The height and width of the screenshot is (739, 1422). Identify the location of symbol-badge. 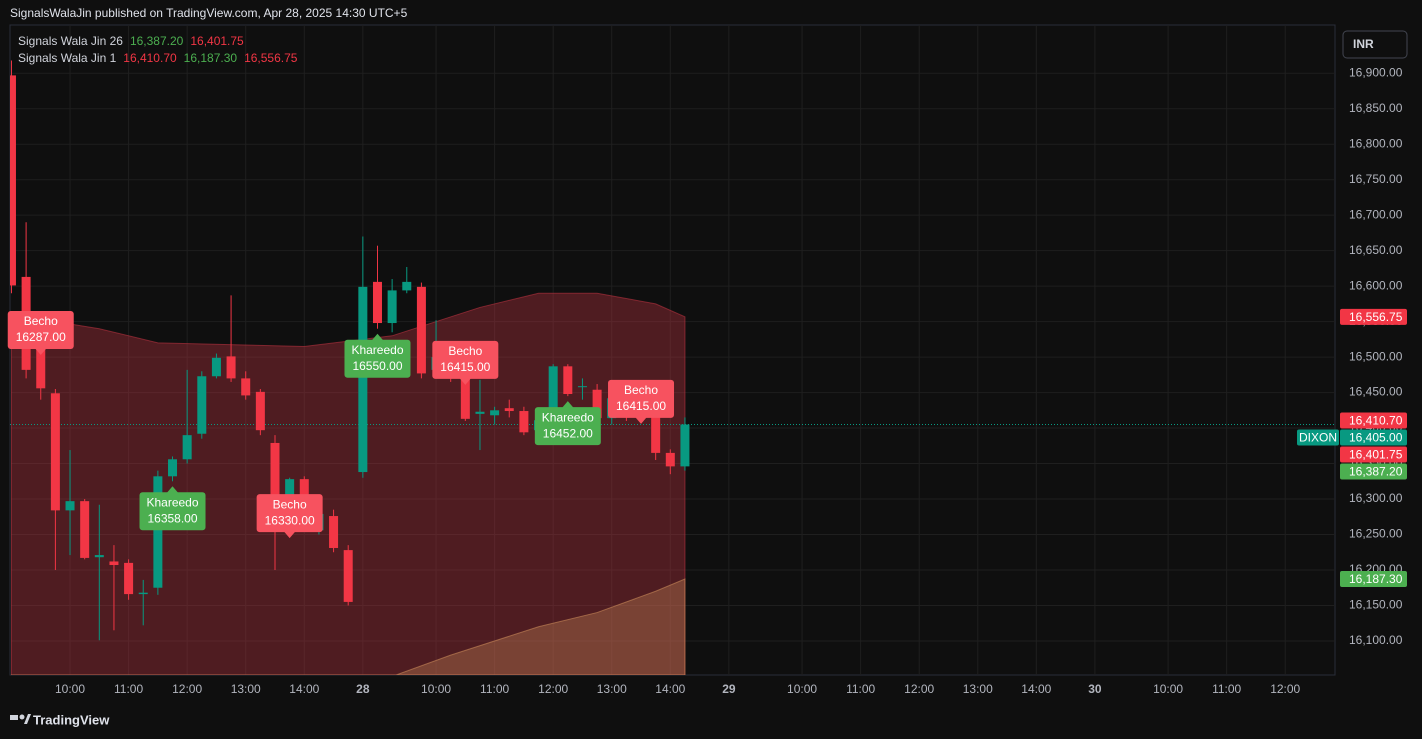
(1318, 437).